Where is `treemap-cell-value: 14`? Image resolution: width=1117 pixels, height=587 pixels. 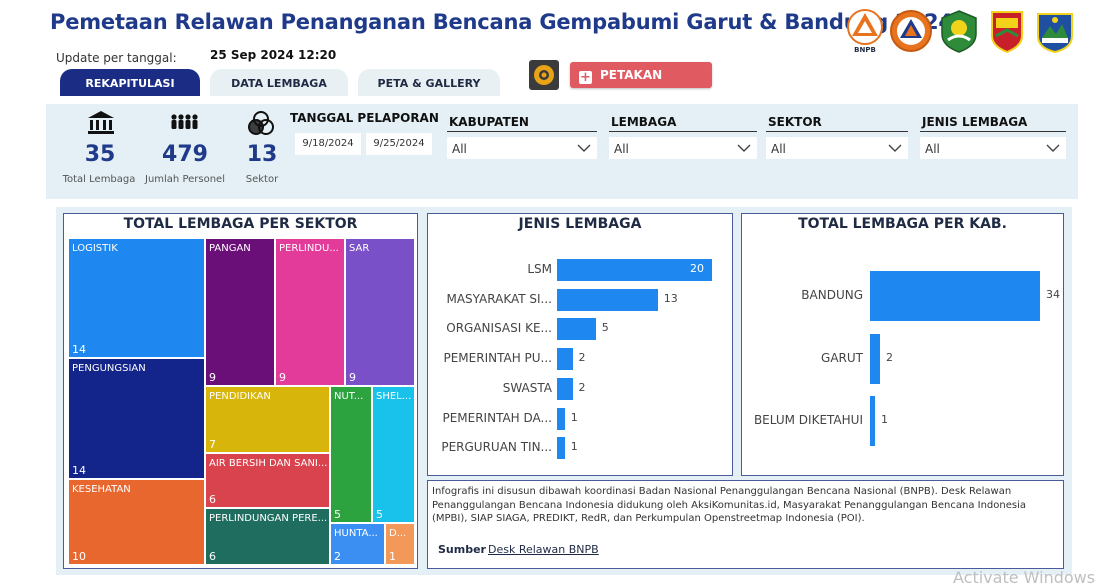
treemap-cell-value: 14 is located at coordinates (79, 470).